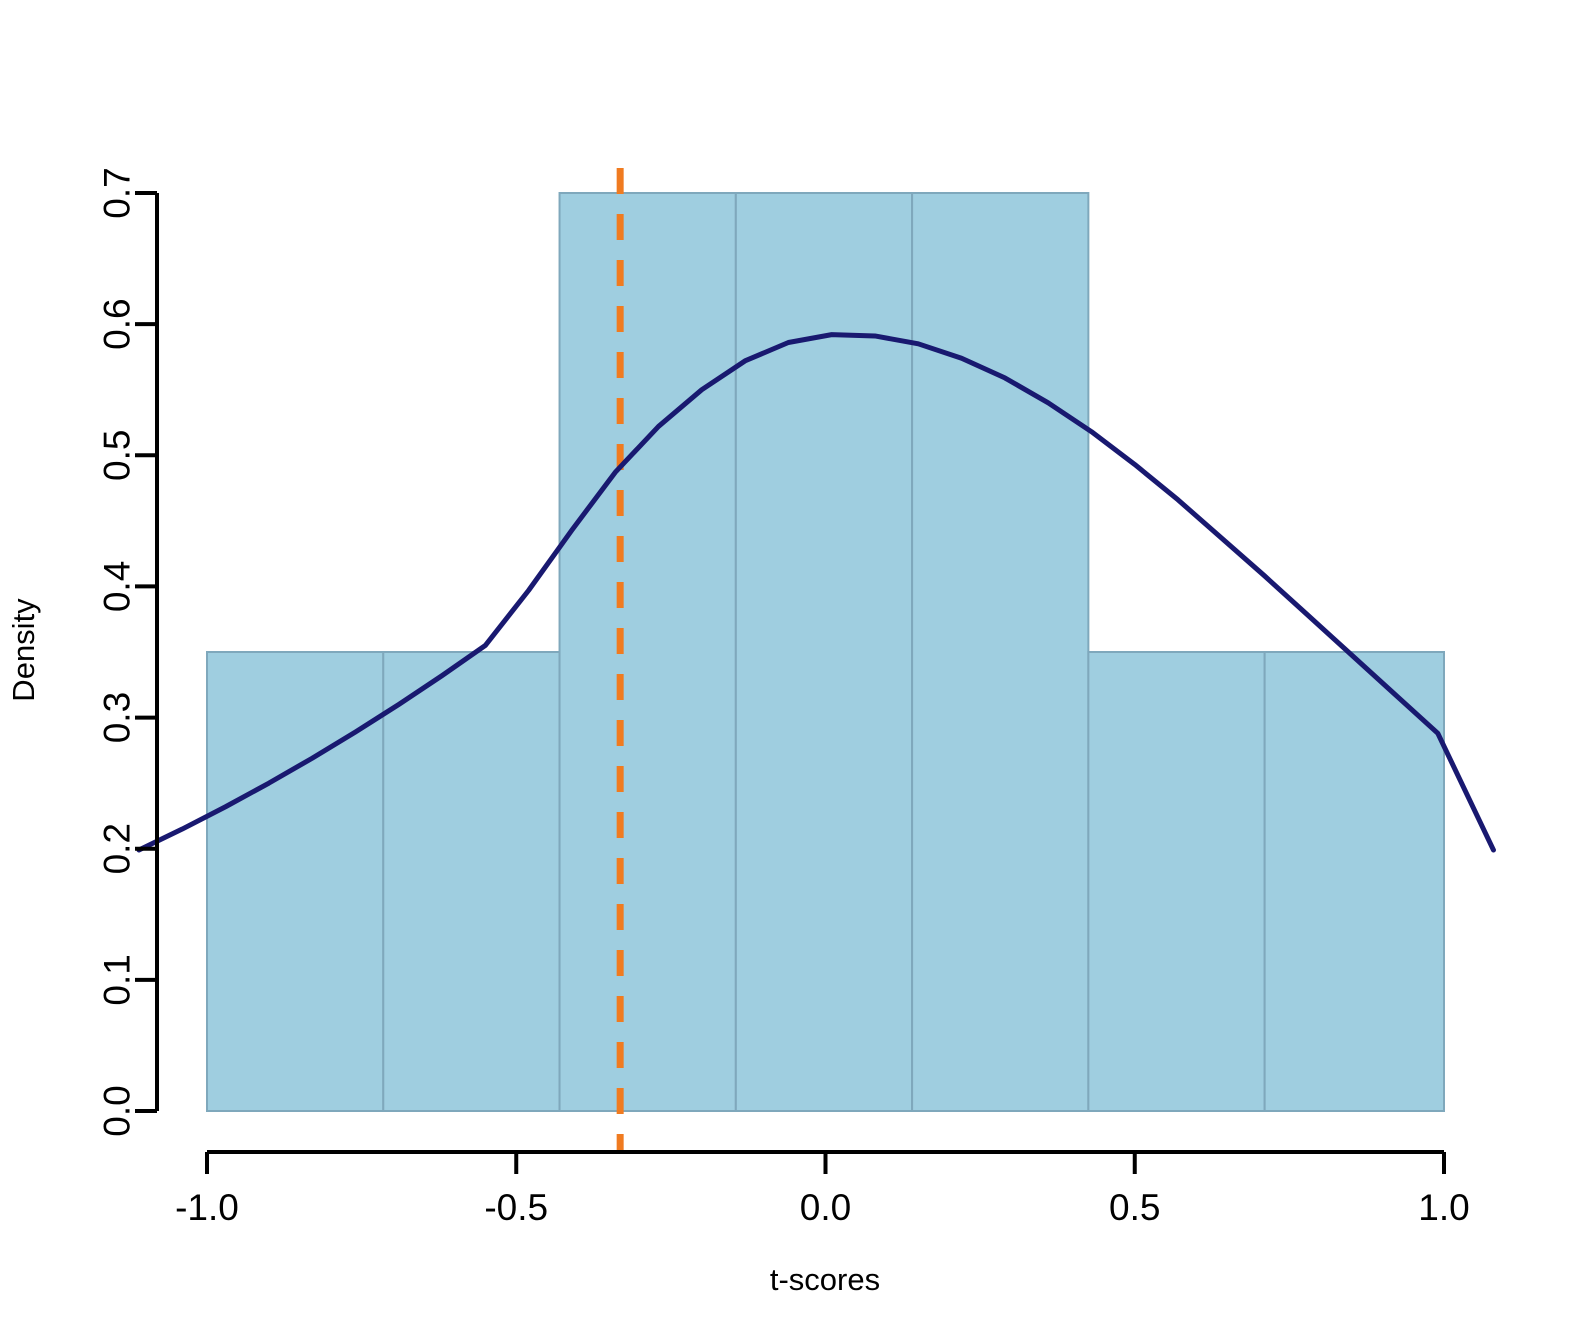  Describe the element at coordinates (117, 848) in the screenshot. I see `y-axis-tick-label: 0.2` at that location.